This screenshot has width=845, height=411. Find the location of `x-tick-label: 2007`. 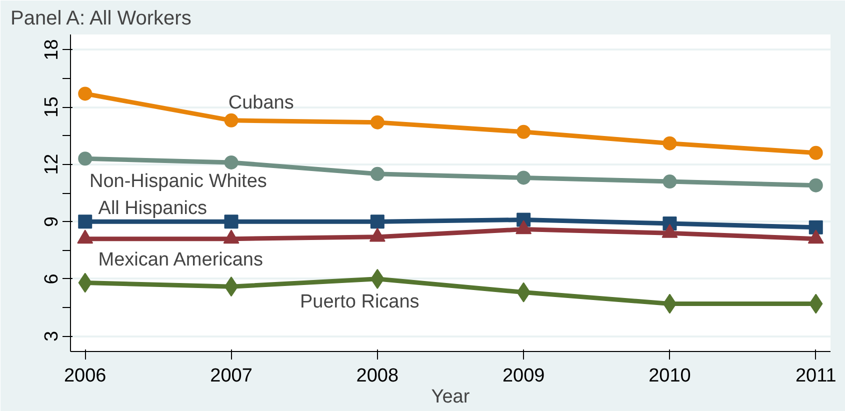

x-tick-label: 2007 is located at coordinates (231, 376).